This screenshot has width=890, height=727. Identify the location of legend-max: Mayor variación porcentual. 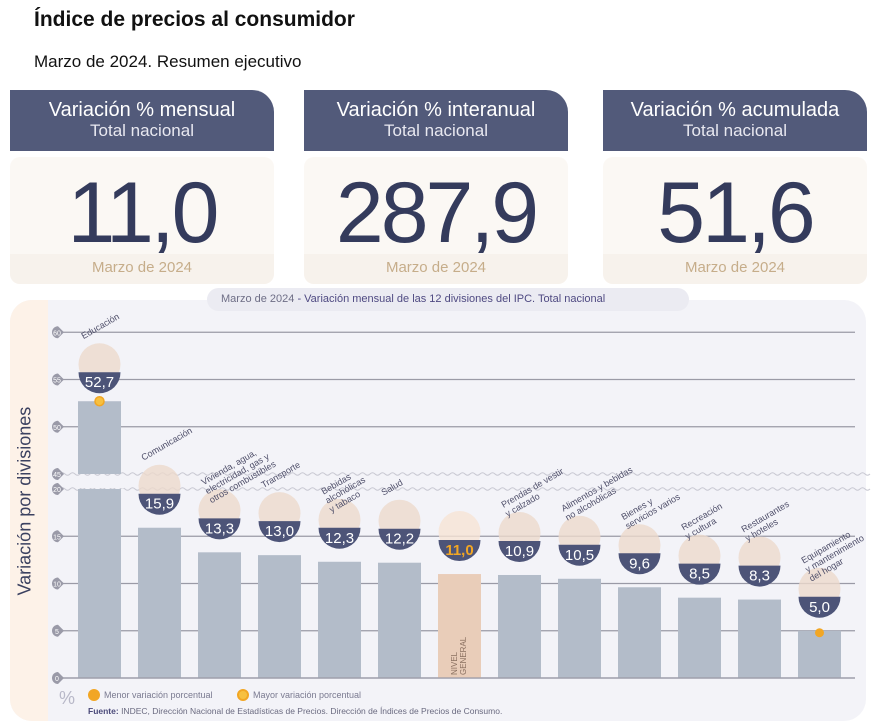
(299, 695).